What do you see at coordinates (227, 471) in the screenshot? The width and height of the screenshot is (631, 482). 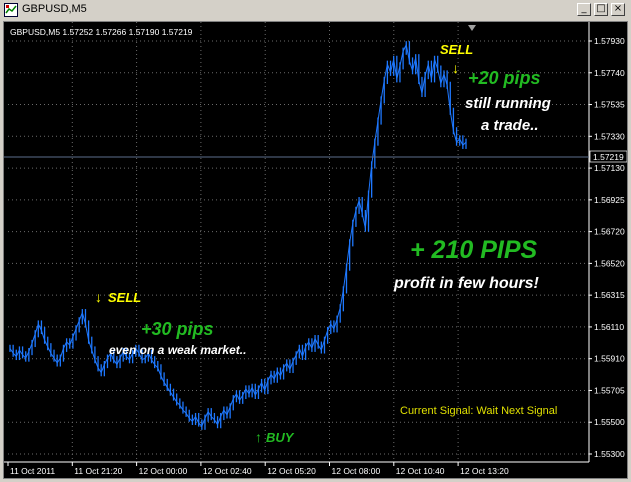 I see `x-tick-label: 12 Oct 02:40` at bounding box center [227, 471].